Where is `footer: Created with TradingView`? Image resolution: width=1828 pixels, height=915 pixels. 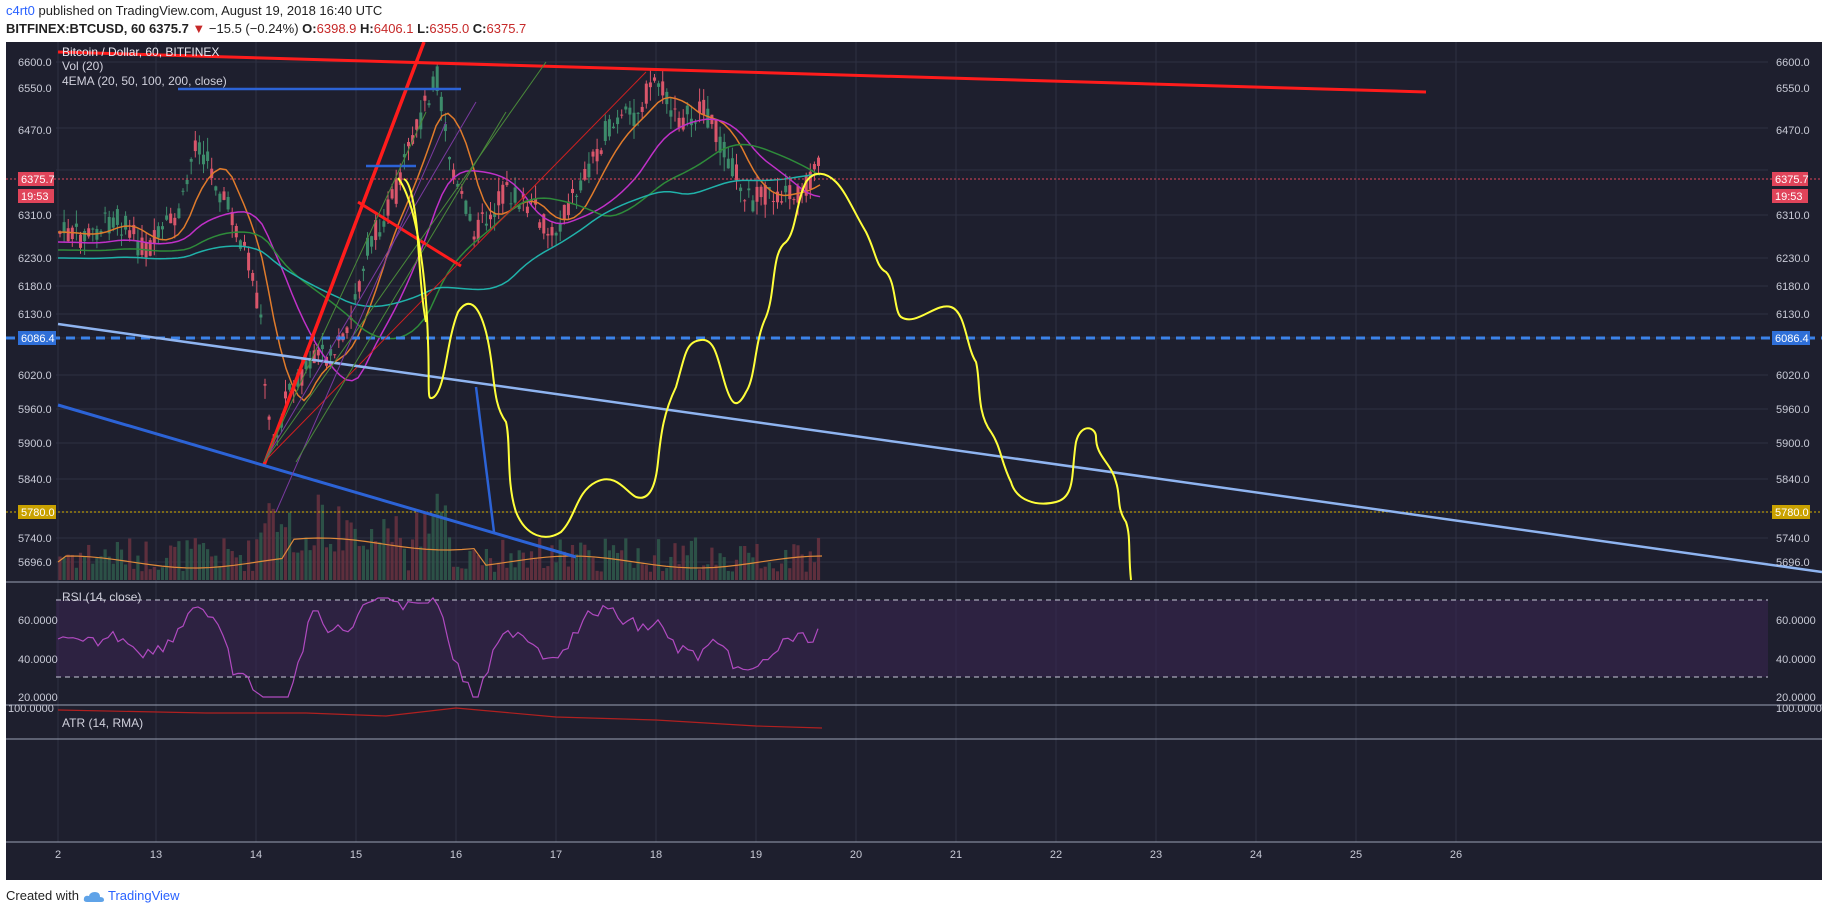 footer: Created with TradingView is located at coordinates (93, 898).